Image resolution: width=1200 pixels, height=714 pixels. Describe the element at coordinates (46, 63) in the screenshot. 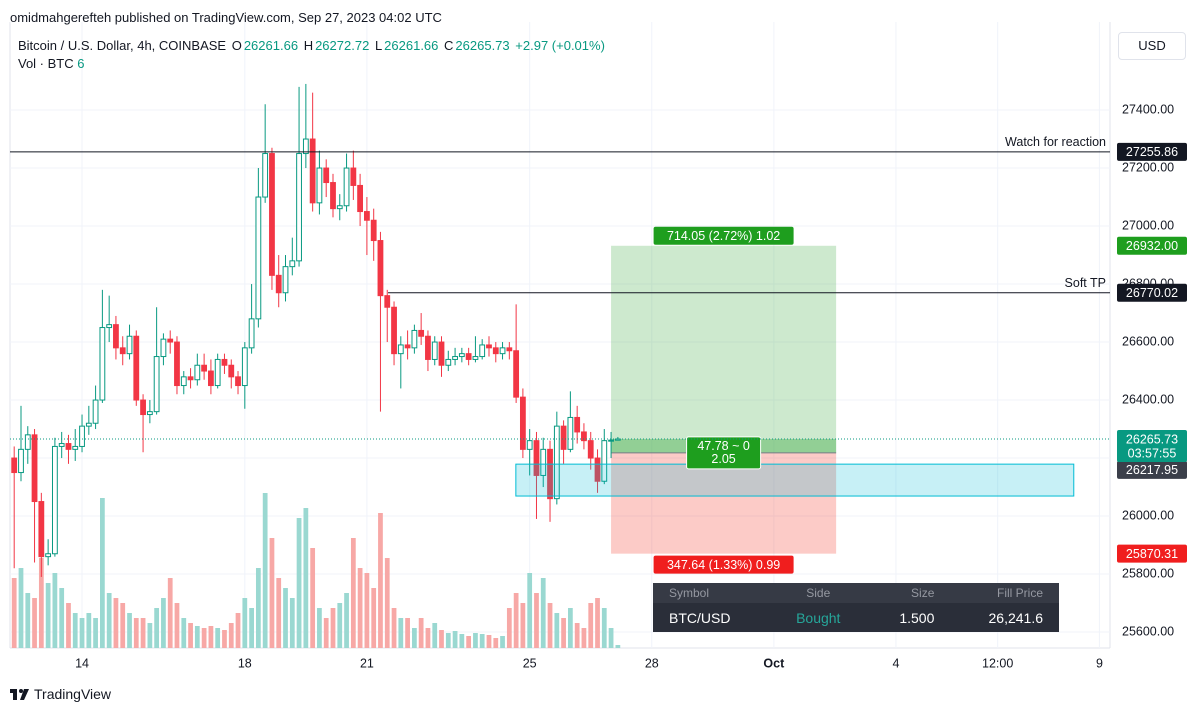

I see `volume-label: Vol · BTC` at that location.